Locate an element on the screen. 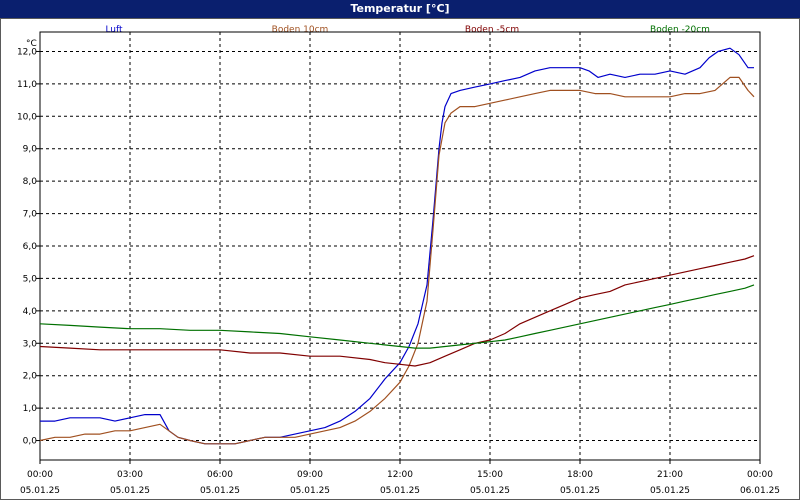 The height and width of the screenshot is (500, 800). y-tick-label: 6,0 is located at coordinates (30, 247).